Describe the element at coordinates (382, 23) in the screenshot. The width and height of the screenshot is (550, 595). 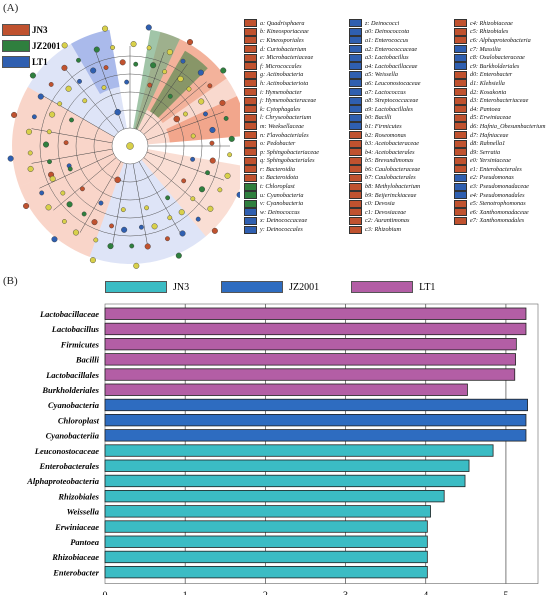
I see `key-label: z: Deinococci` at that location.